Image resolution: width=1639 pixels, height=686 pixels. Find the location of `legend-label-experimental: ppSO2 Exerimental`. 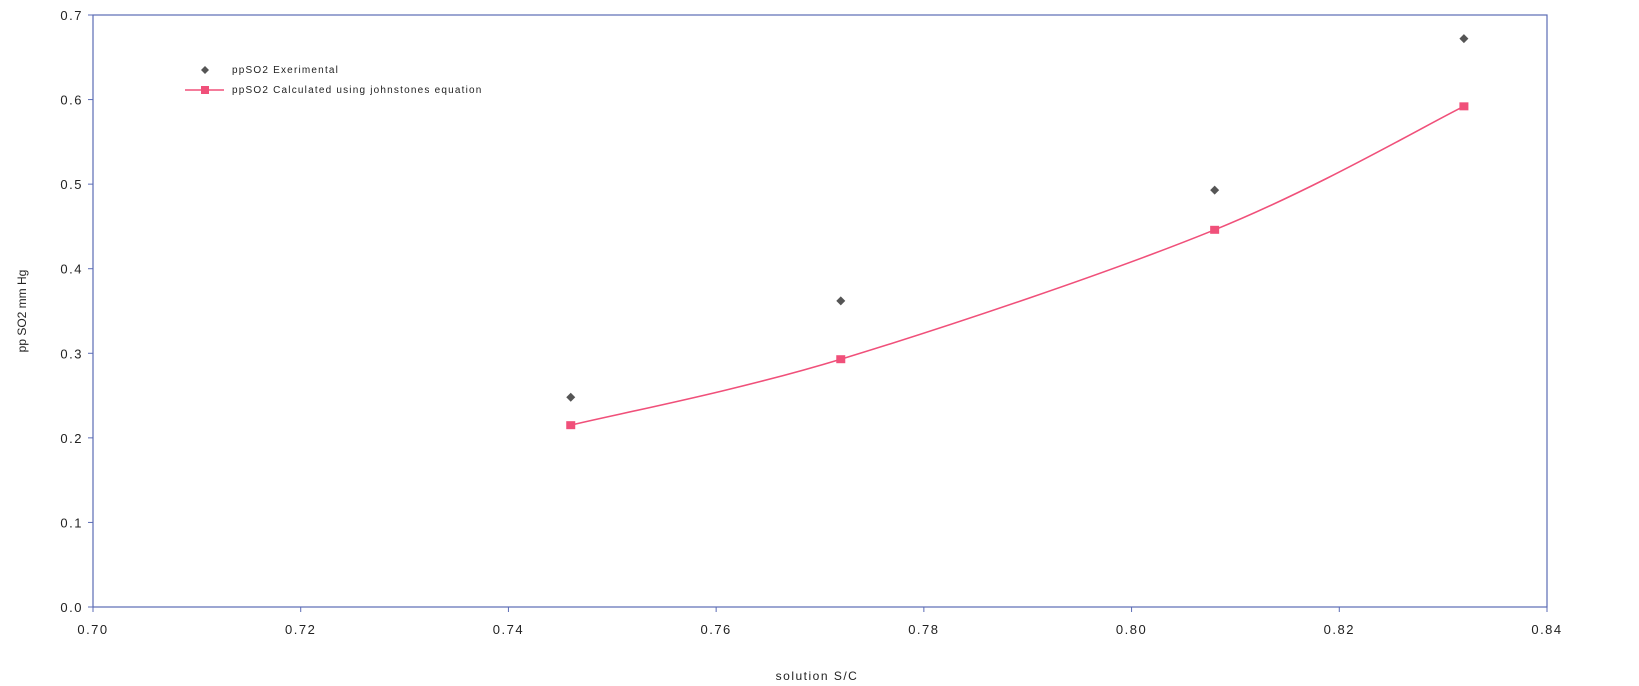

legend-label-experimental: ppSO2 Exerimental is located at coordinates (285, 70).